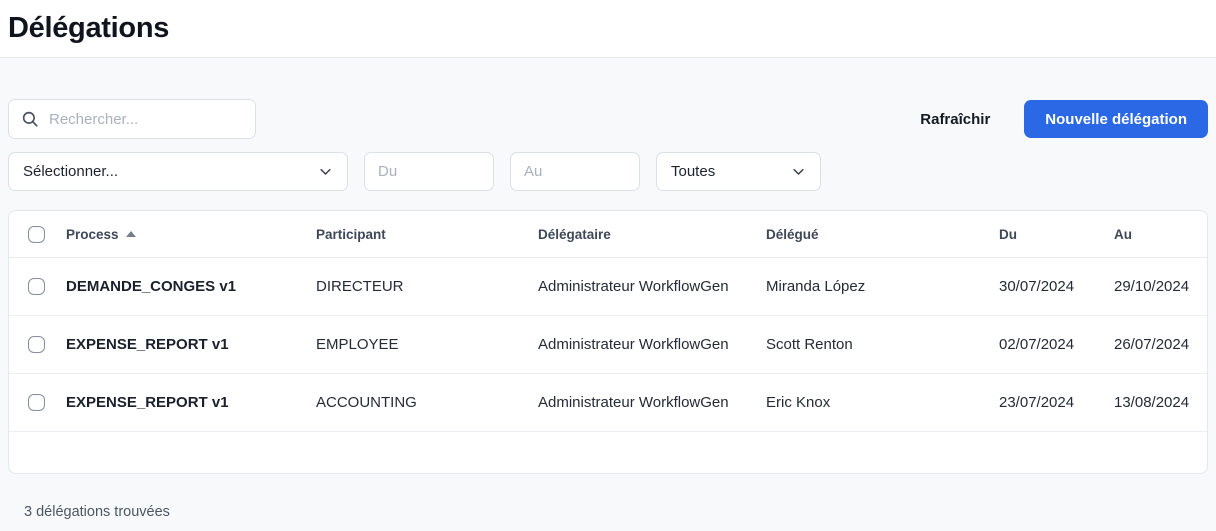 The width and height of the screenshot is (1216, 531). What do you see at coordinates (693, 171) in the screenshot?
I see `status-filter-value: Toutes` at bounding box center [693, 171].